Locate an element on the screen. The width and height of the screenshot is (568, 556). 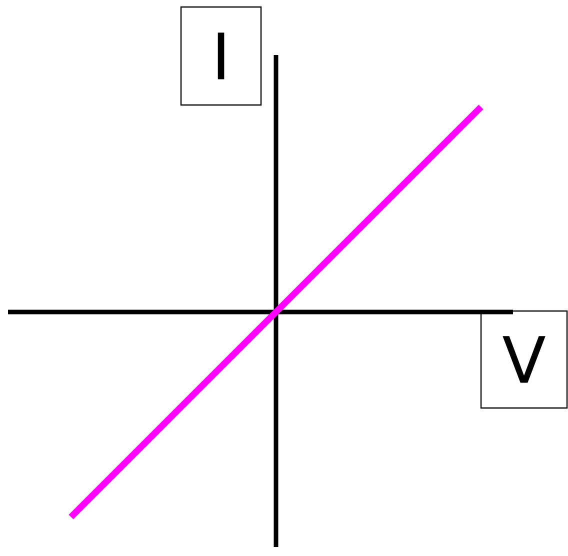
x-axis-title: V is located at coordinates (524, 359).